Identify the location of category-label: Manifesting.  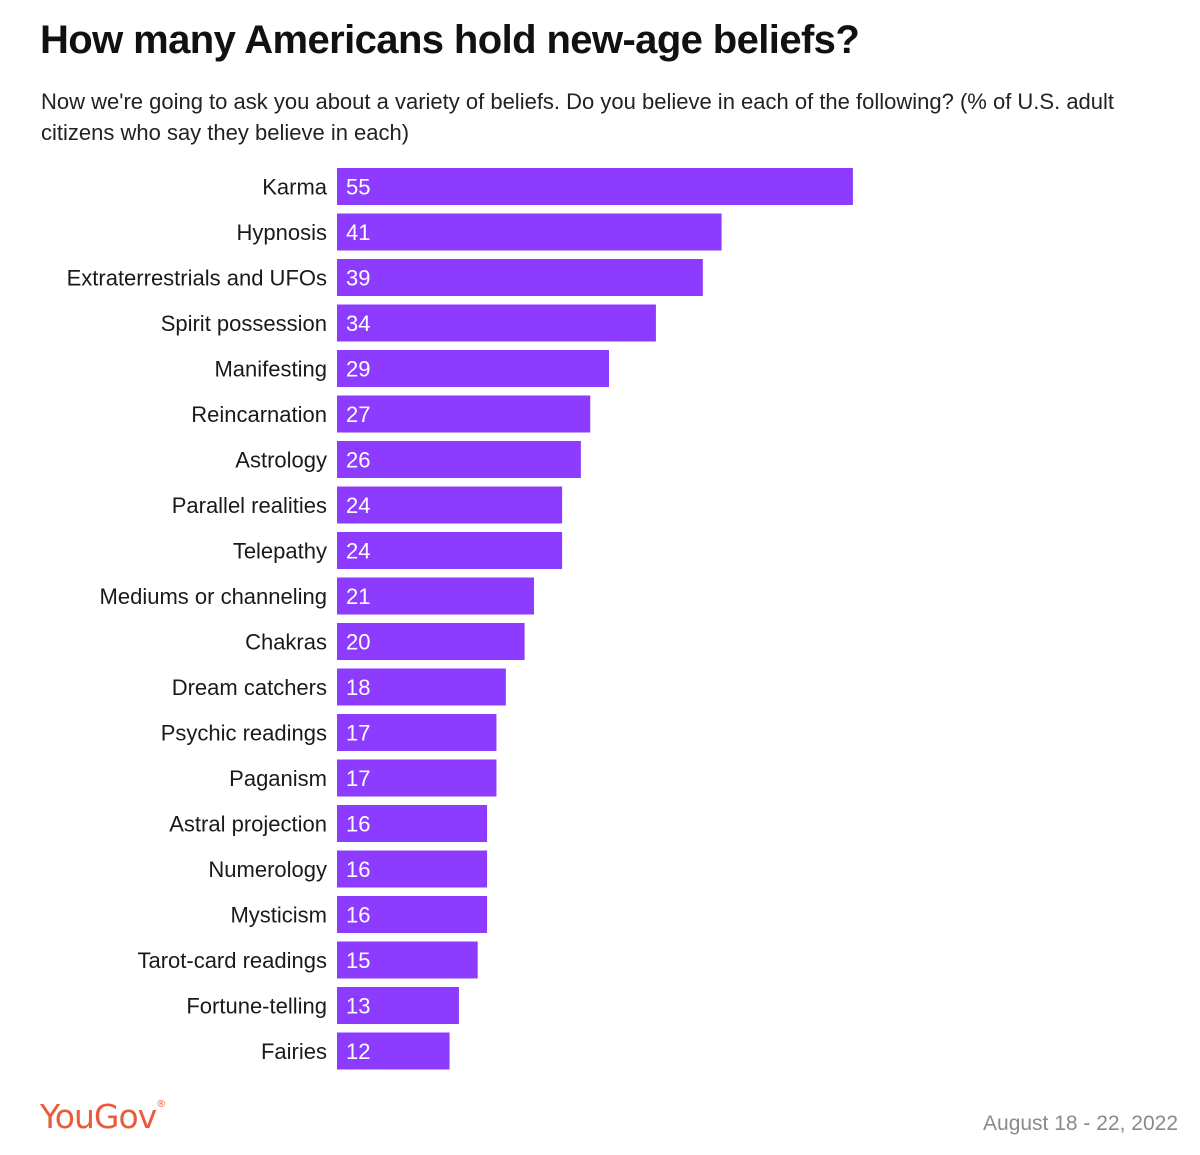
(270, 369).